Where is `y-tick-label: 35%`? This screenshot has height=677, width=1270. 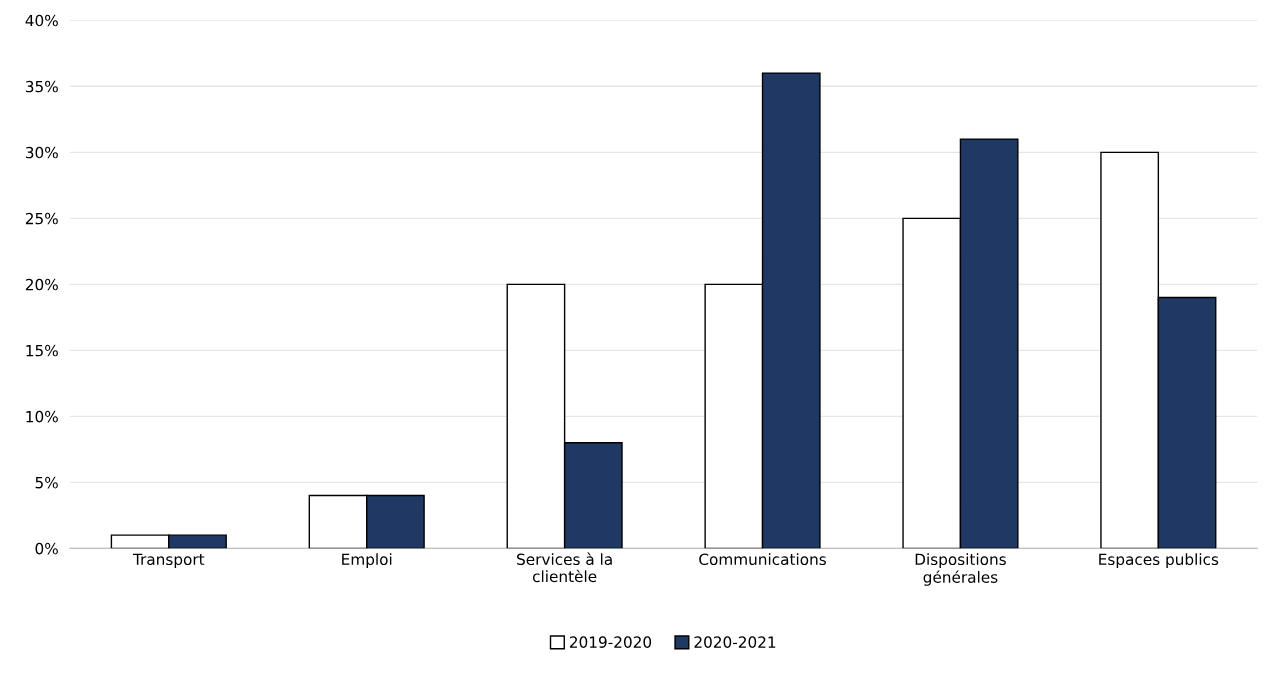
y-tick-label: 35% is located at coordinates (41, 86).